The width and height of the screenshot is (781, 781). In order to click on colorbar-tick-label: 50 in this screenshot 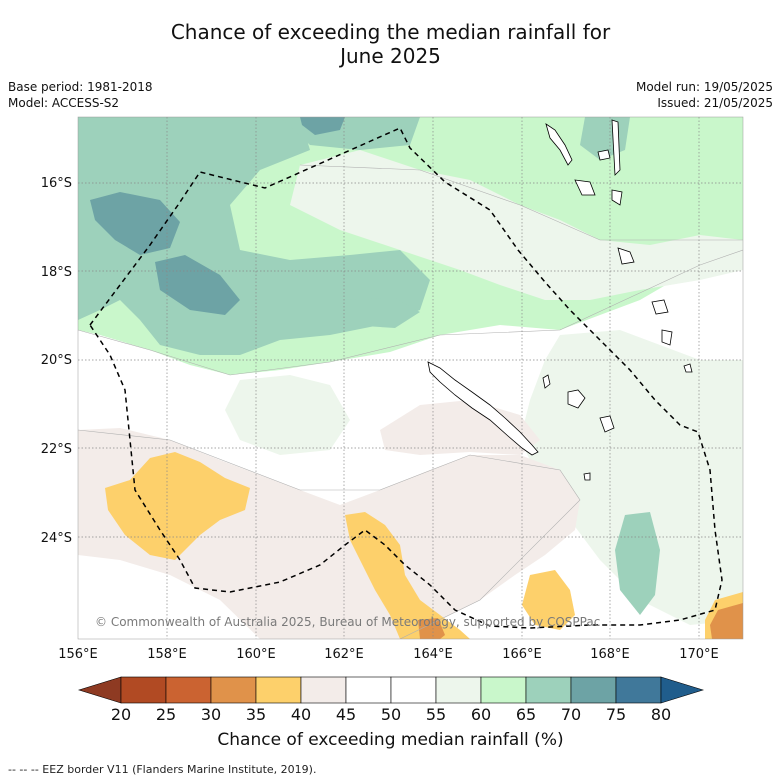, I will do `click(391, 714)`.